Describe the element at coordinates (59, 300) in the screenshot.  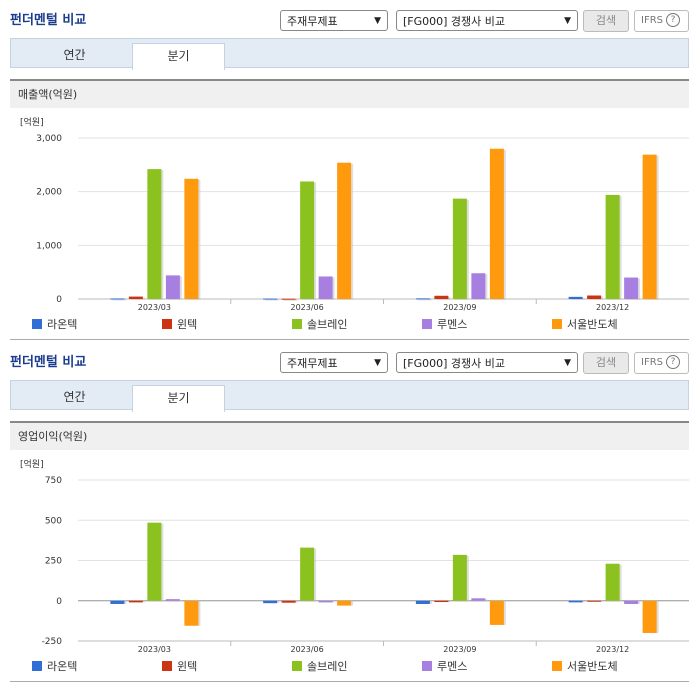
I see `y-tick-label: 0` at that location.